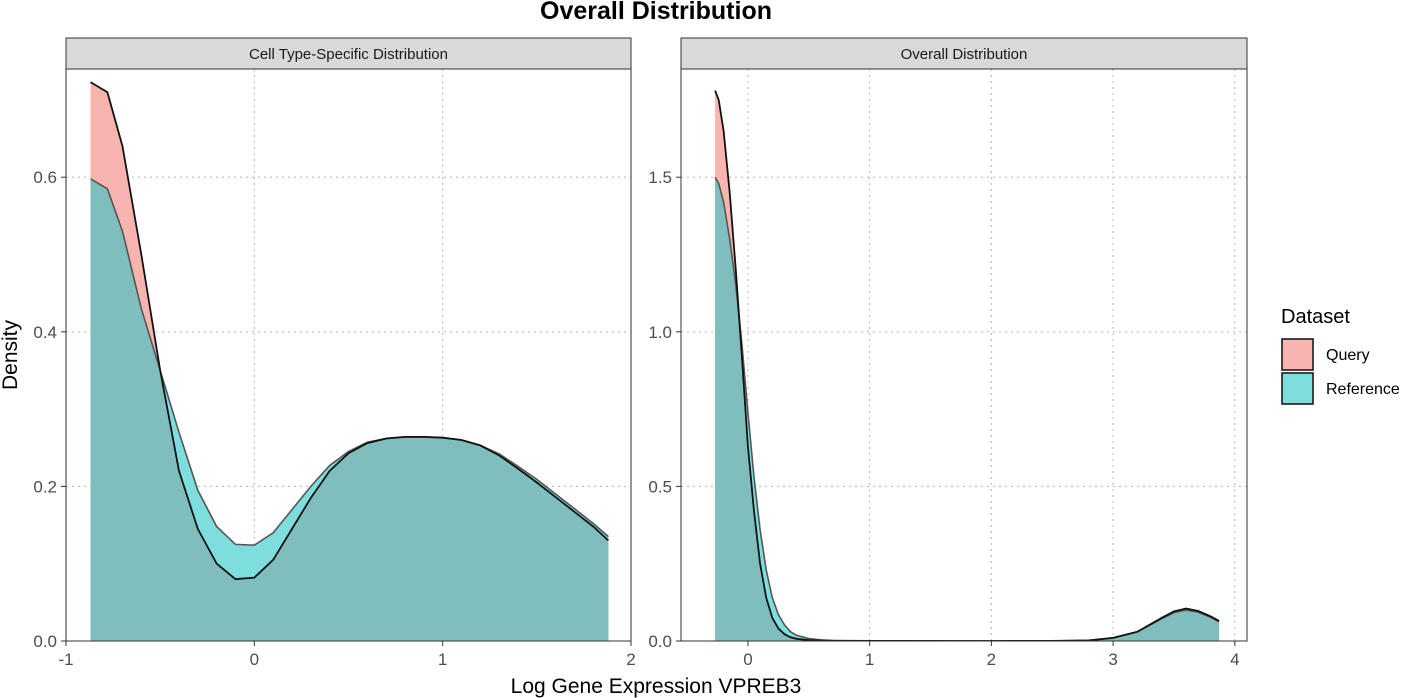 This screenshot has width=1406, height=698. I want to click on y-axis-title: Density, so click(11, 354).